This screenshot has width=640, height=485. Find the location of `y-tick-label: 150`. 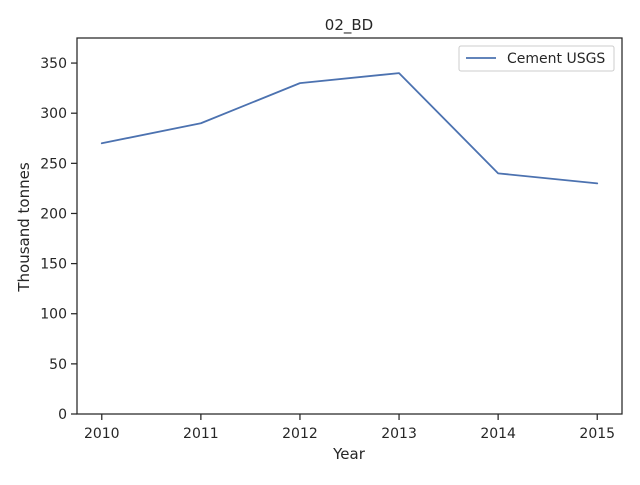

y-tick-label: 150 is located at coordinates (53, 265).